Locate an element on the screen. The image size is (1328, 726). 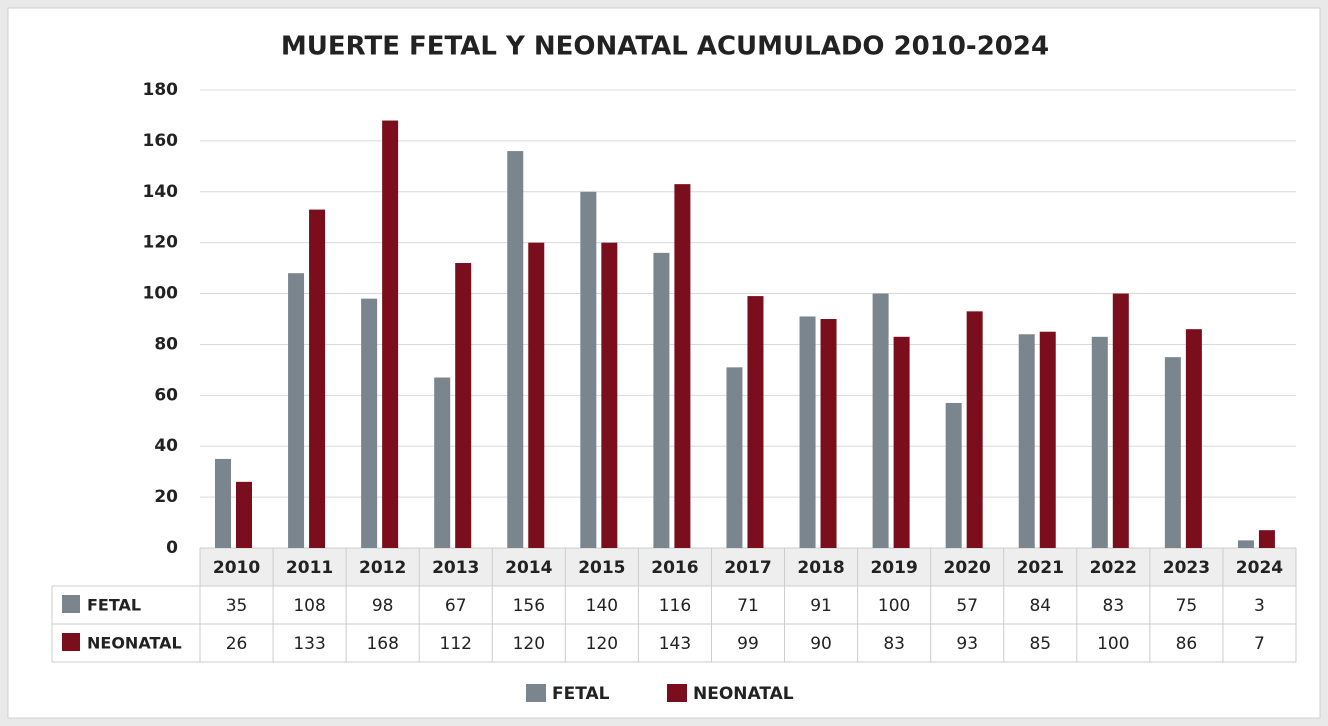
x-tick-label: 2010 is located at coordinates (236, 568).